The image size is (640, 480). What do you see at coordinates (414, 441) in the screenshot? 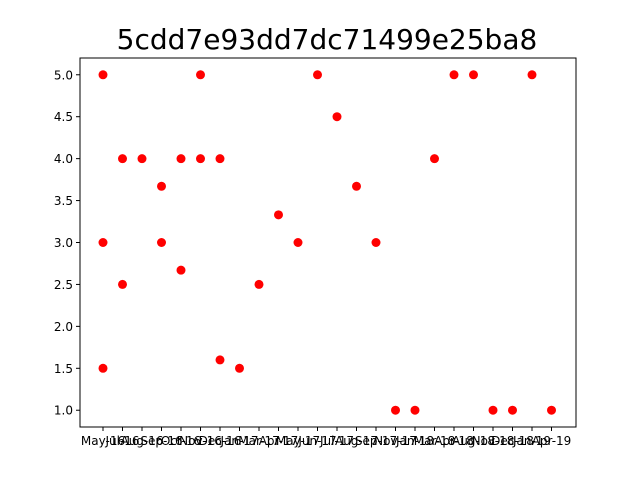
I see `x-tick-label: Jan-18` at bounding box center [414, 441].